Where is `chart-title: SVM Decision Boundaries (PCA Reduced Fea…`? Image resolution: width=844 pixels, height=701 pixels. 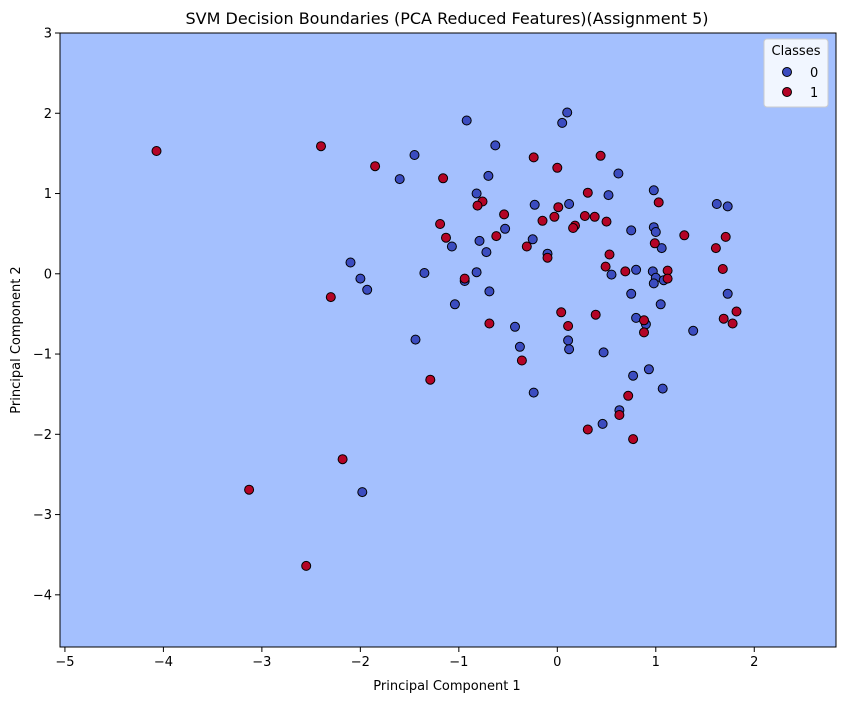 chart-title: SVM Decision Boundaries (PCA Reduced Fea… is located at coordinates (447, 18).